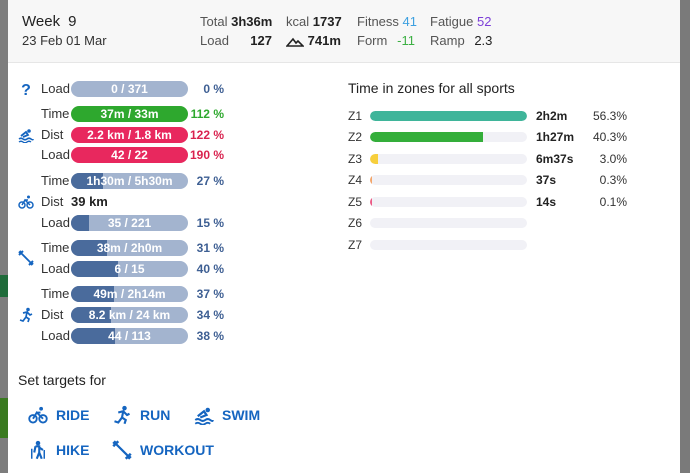 The width and height of the screenshot is (690, 473). What do you see at coordinates (58, 415) in the screenshot?
I see `set-target-ride-button: RIDE` at bounding box center [58, 415].